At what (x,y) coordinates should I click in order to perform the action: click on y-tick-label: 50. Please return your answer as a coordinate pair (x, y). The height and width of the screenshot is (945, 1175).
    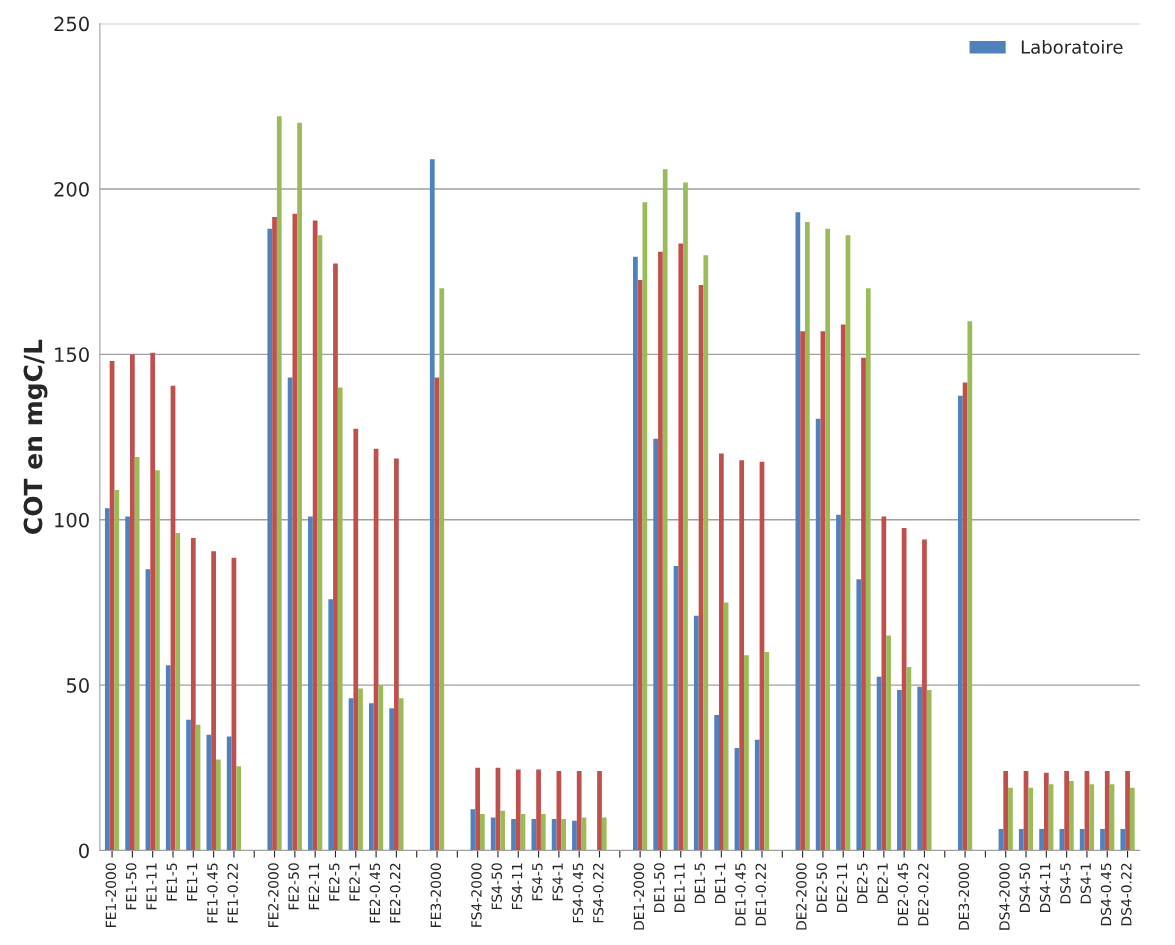
    Looking at the image, I should click on (77, 685).